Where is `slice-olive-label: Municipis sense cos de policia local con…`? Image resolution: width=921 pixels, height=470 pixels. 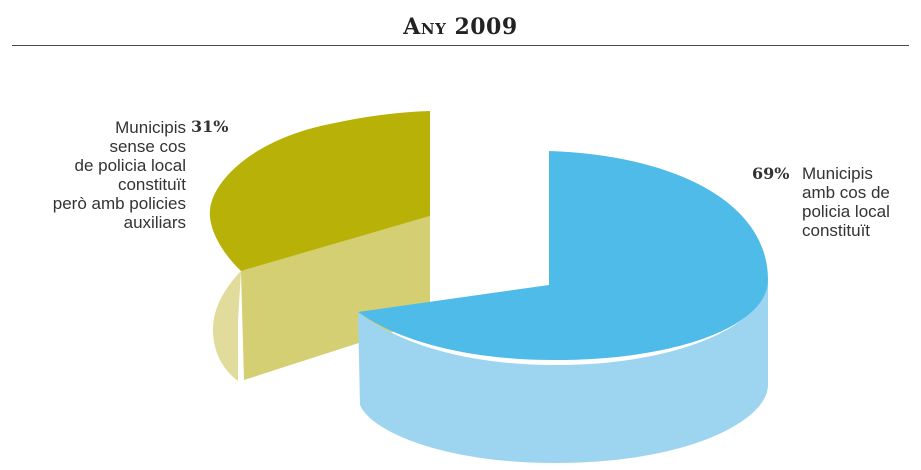
slice-olive-label: Municipis sense cos de policia local con… is located at coordinates (119, 175).